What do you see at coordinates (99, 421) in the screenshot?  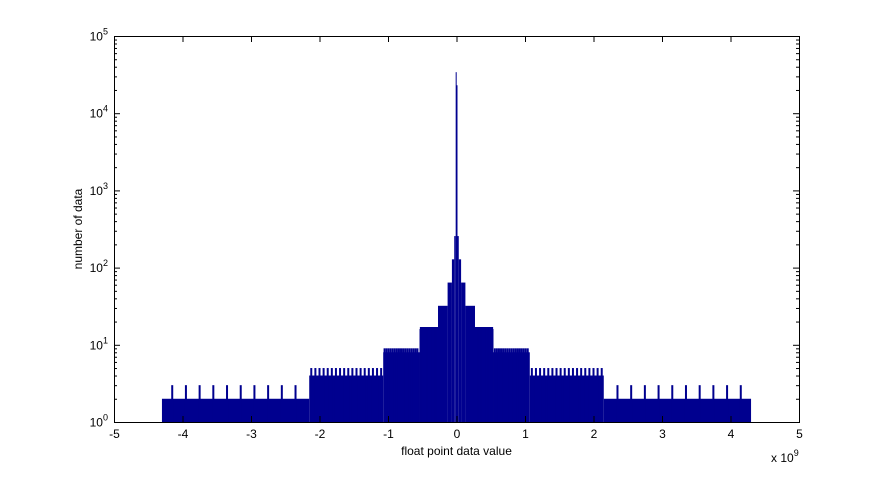 I see `y-tick-label: 10⁰` at bounding box center [99, 421].